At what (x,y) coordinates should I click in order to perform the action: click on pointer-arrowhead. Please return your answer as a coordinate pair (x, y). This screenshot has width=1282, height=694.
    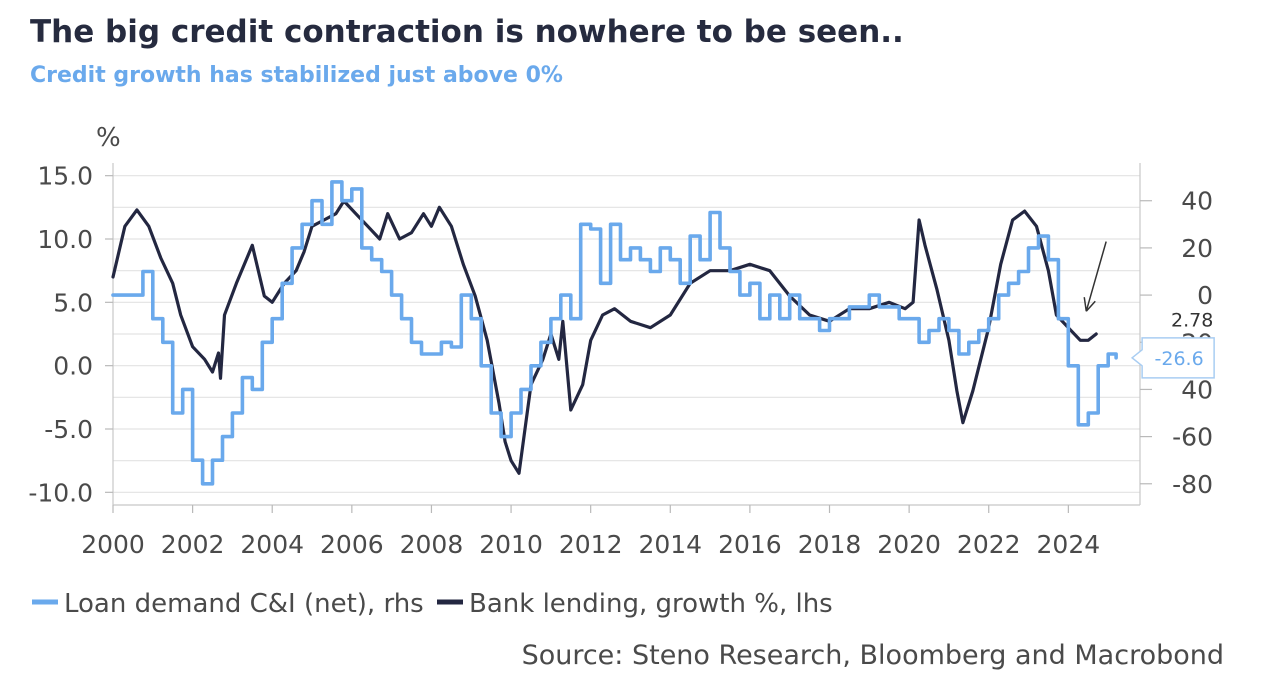
    Looking at the image, I should click on (1089, 304).